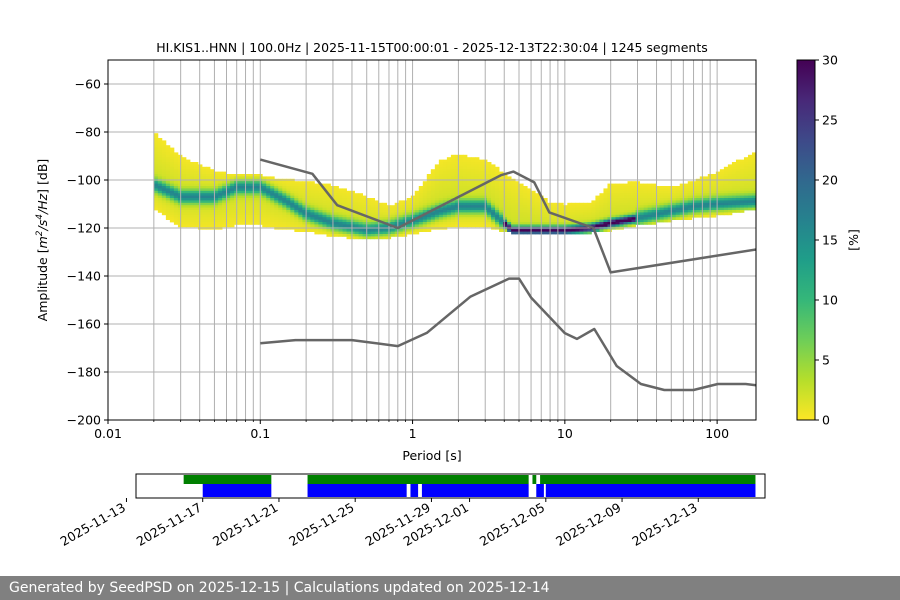 The image size is (900, 600). What do you see at coordinates (87, 252) in the screenshot?
I see `y-axis: −60−80−100−120−140−160−180−200` at bounding box center [87, 252].